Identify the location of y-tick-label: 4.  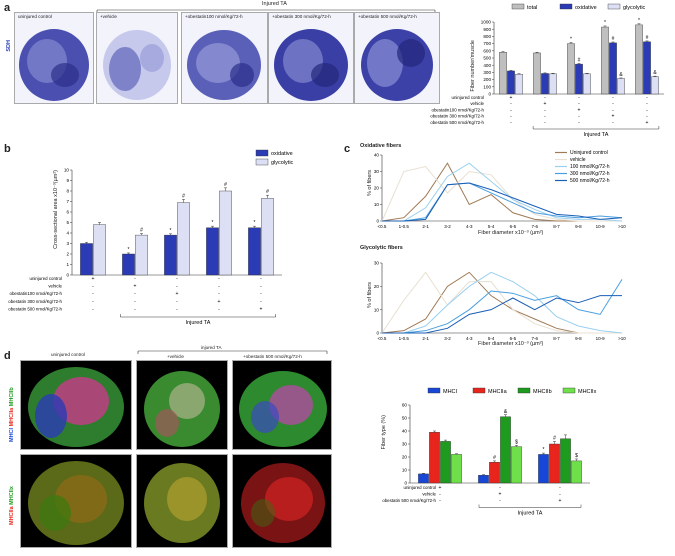
(67, 233).